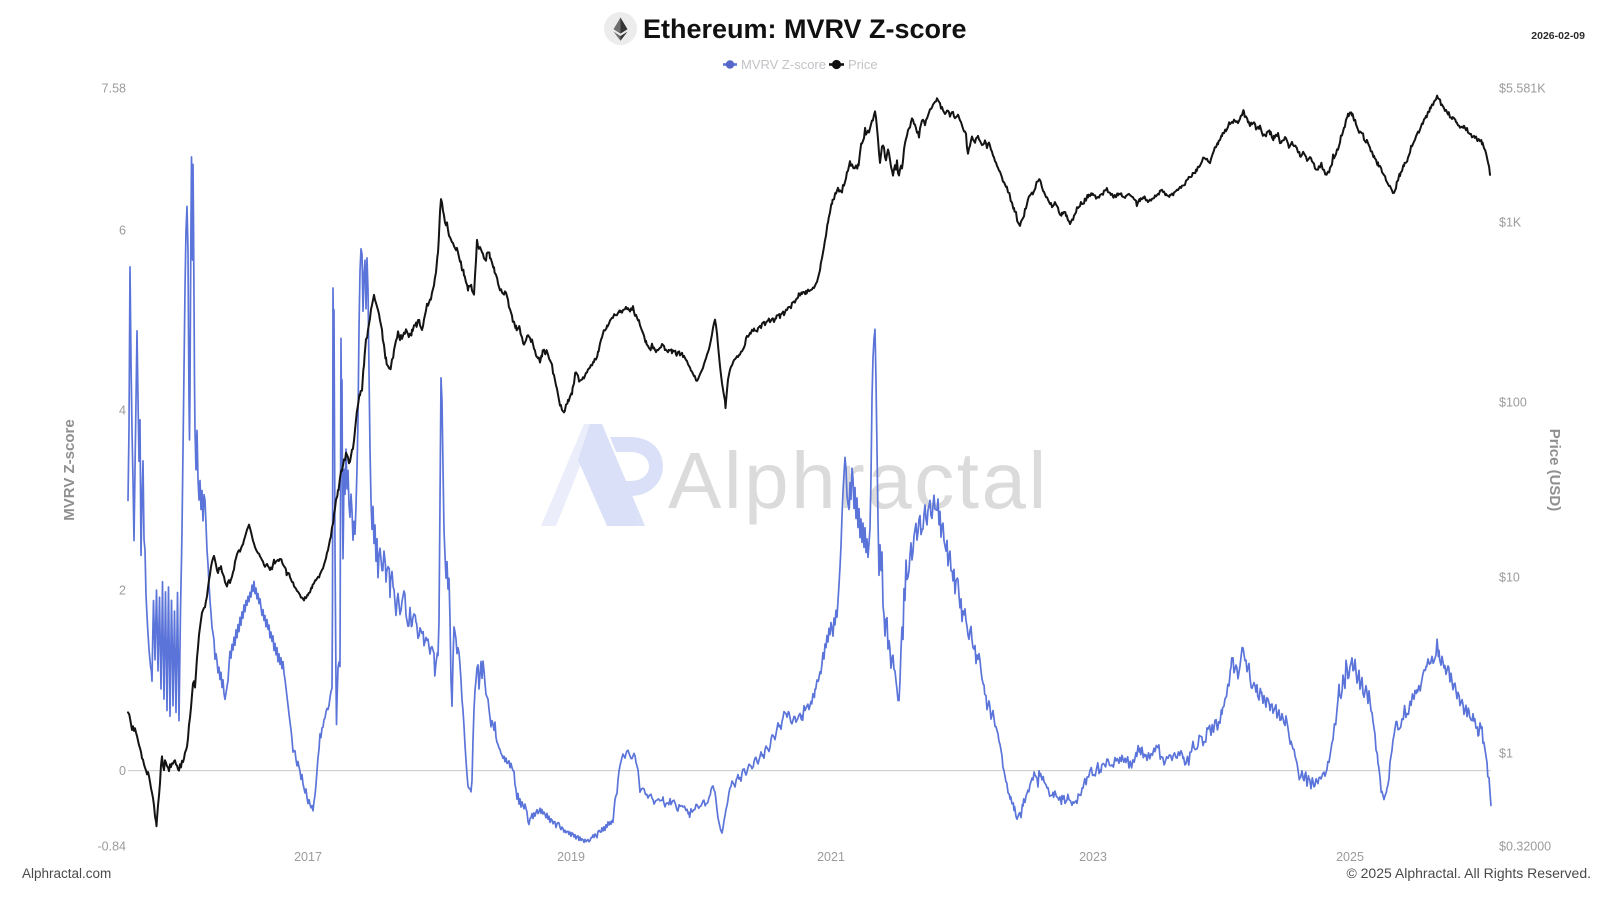 Image resolution: width=1600 pixels, height=900 pixels. What do you see at coordinates (1468, 873) in the screenshot?
I see `svg-text:© 2025 Alphractal. All Rights: © 2025 Alphractal. All Rights Reserved.` at bounding box center [1468, 873].